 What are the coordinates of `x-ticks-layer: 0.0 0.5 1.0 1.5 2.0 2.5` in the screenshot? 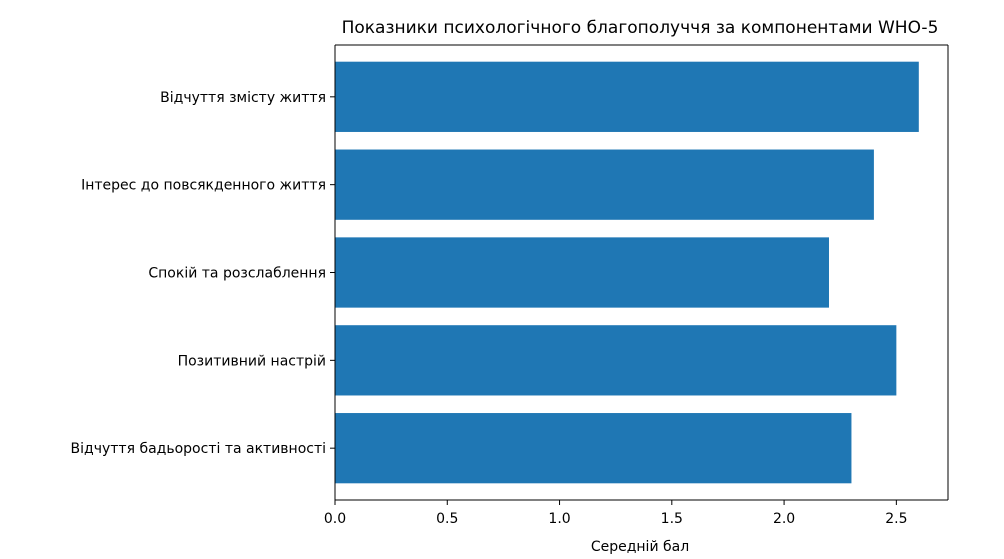 It's located at (615, 513).